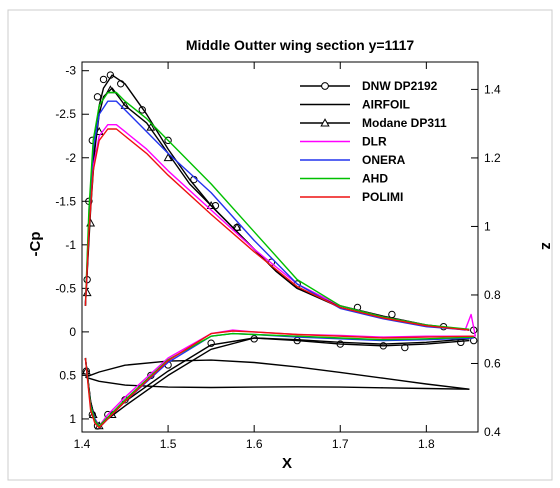 This screenshot has width=560, height=488. I want to click on legend-label-polimi: POLIMI, so click(382, 197).